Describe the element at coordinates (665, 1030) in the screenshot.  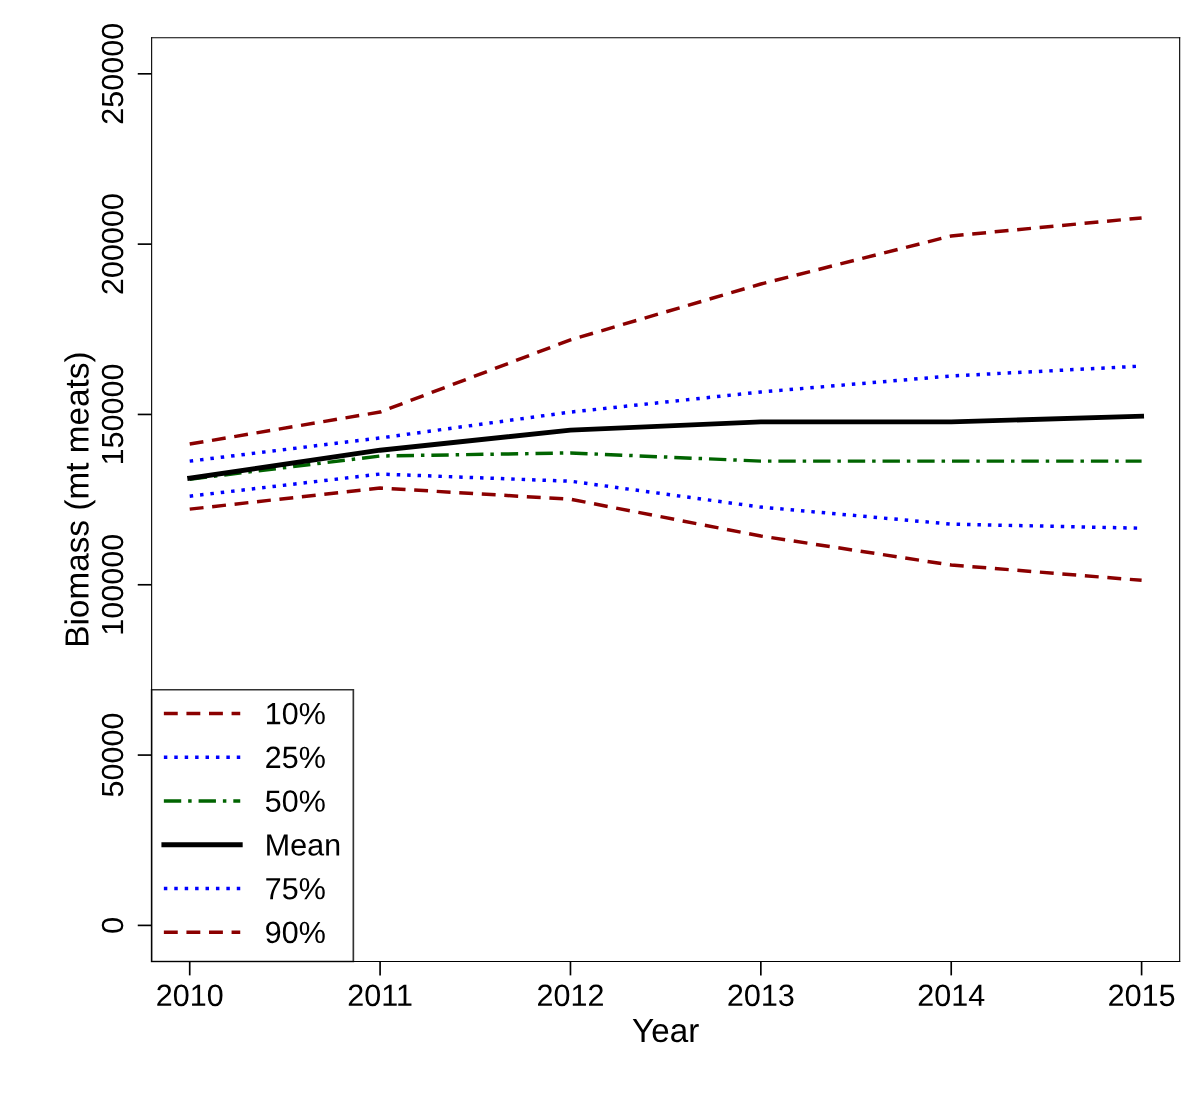
I see `x-axis-title: Year` at that location.